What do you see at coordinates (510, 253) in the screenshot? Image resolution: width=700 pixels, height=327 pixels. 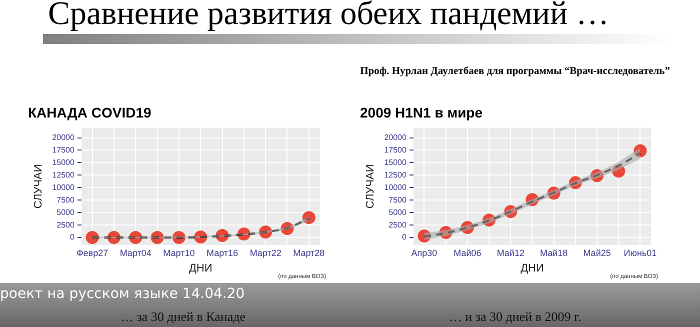 I see `x-tick-label: Май12` at bounding box center [510, 253].